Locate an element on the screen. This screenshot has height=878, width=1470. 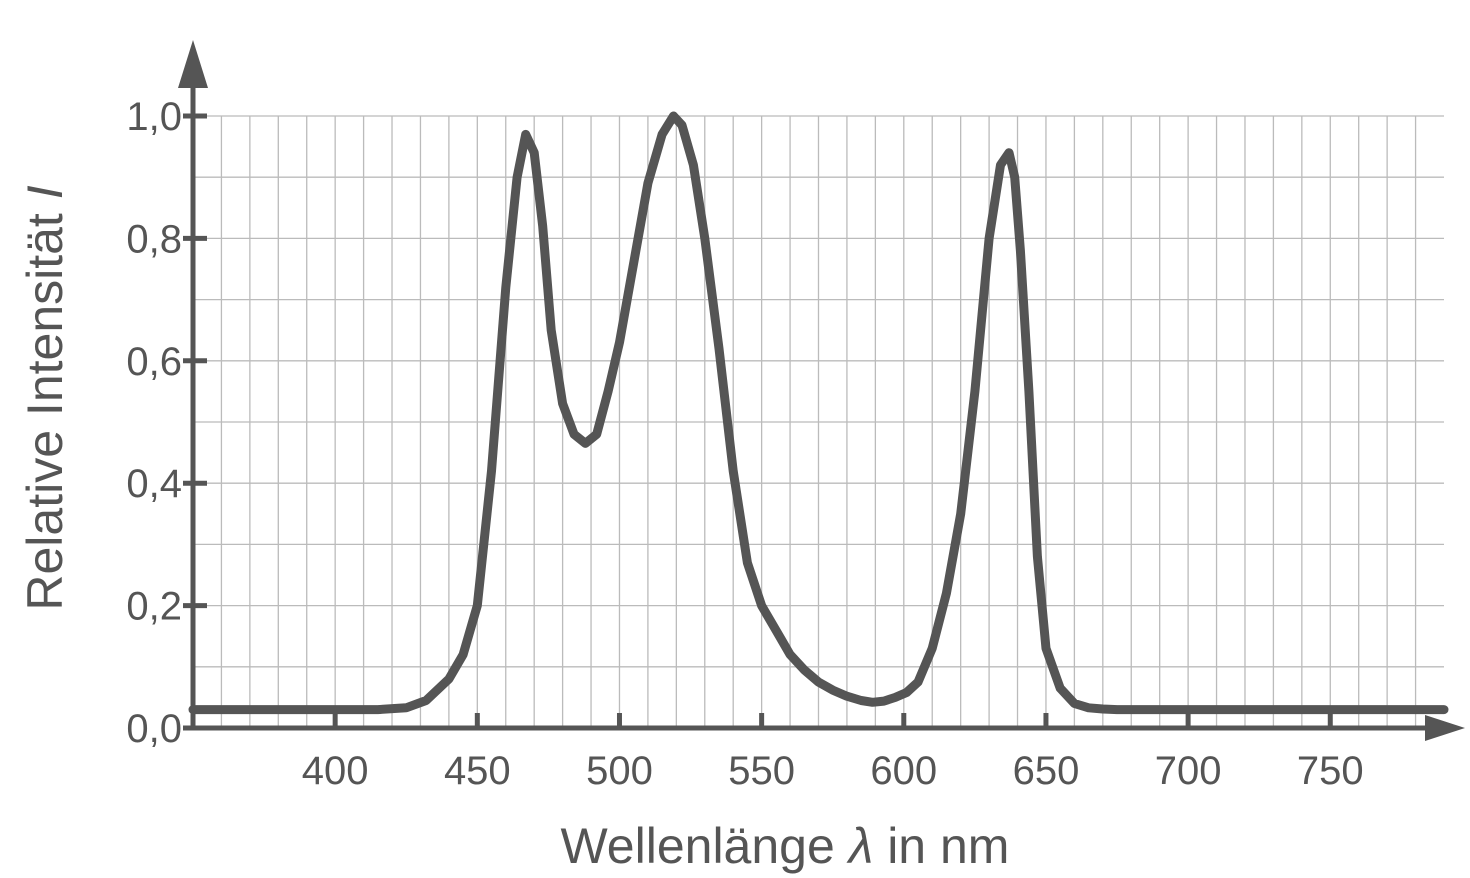
y-tick-label: 0,4 is located at coordinates (154, 484).